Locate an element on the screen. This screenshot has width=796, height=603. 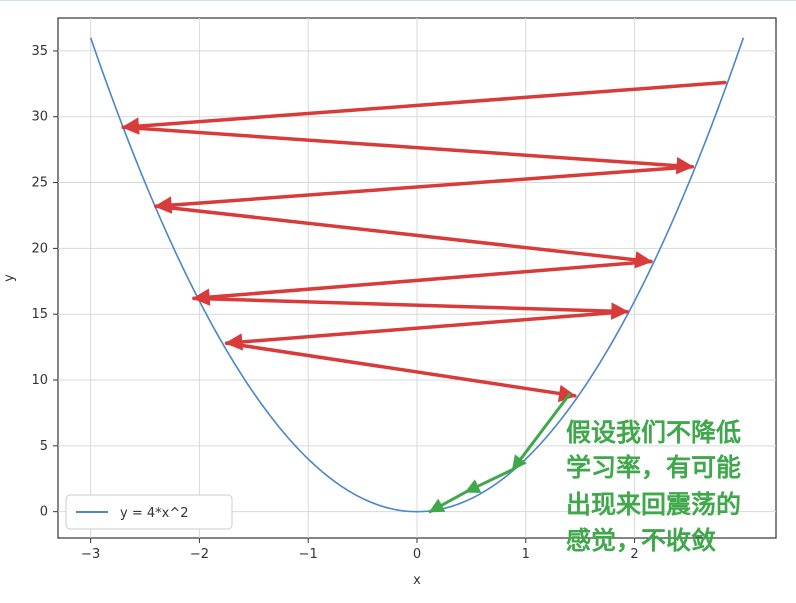
note-line-4: 感觉，不收敛 is located at coordinates (641, 540).